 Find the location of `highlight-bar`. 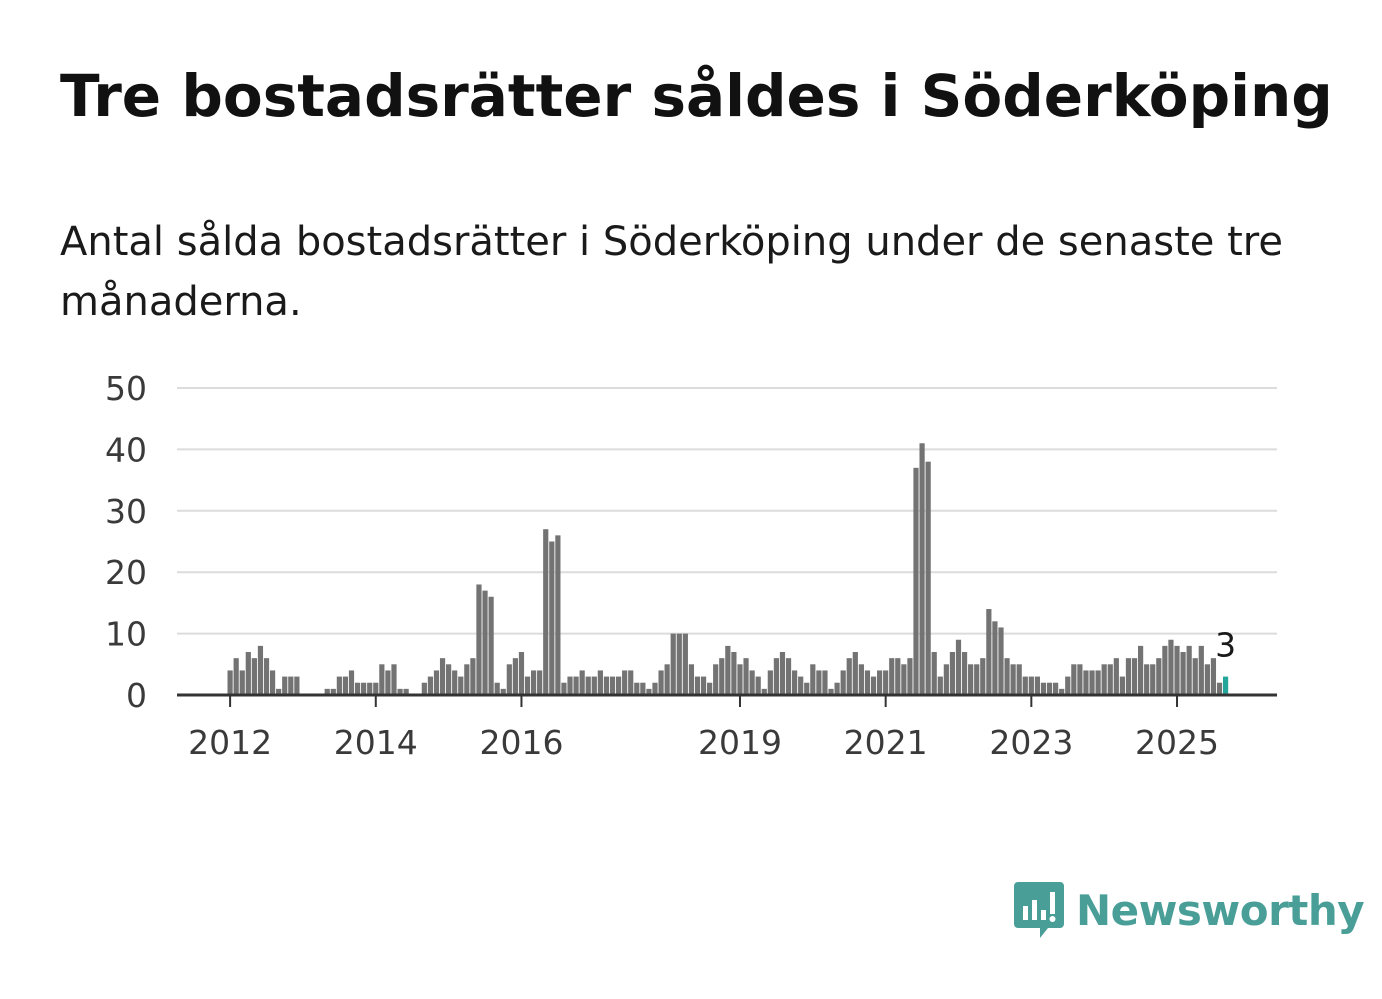

highlight-bar is located at coordinates (1225, 685).